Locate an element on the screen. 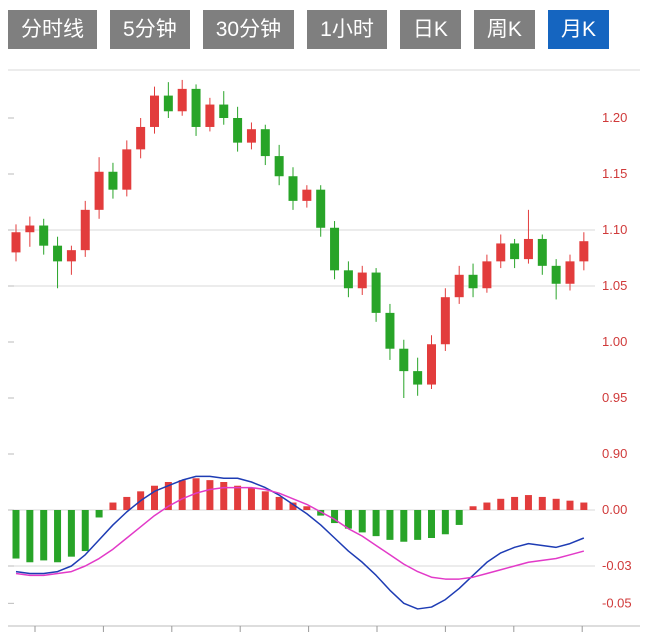 The width and height of the screenshot is (649, 633). macd-axis-label: -0.05 is located at coordinates (617, 602).